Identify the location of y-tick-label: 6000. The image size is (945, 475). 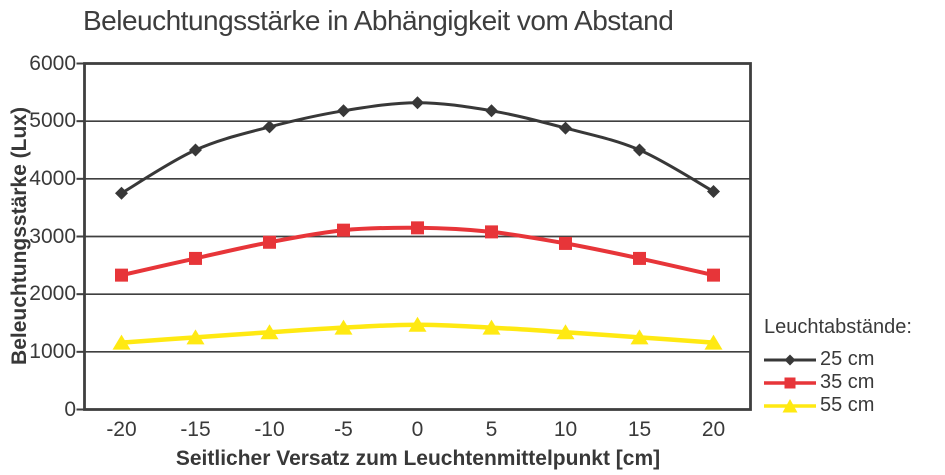
(52, 63).